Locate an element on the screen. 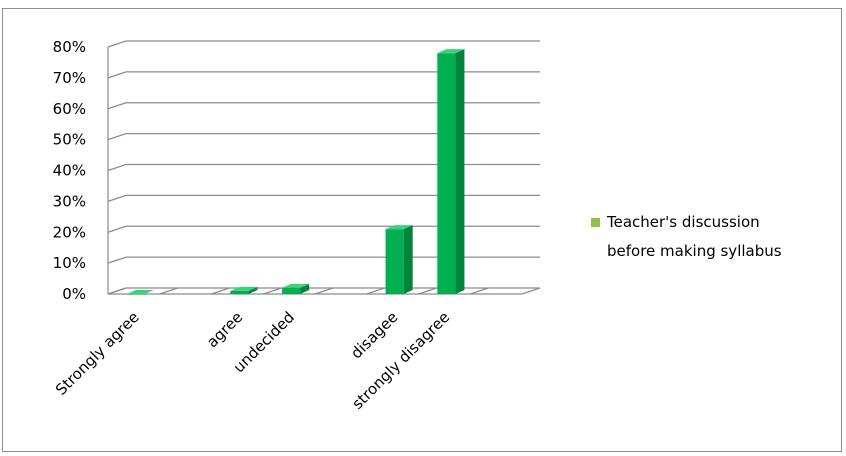 The height and width of the screenshot is (456, 846). y-tick-label: 50% is located at coordinates (69, 140).